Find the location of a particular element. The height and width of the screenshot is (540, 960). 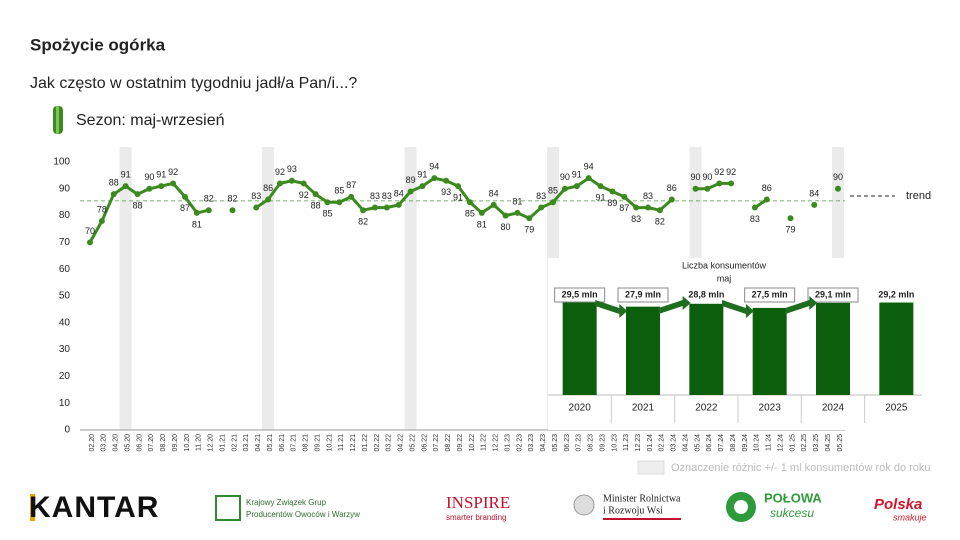

x-tick-label: 2025 is located at coordinates (896, 408).